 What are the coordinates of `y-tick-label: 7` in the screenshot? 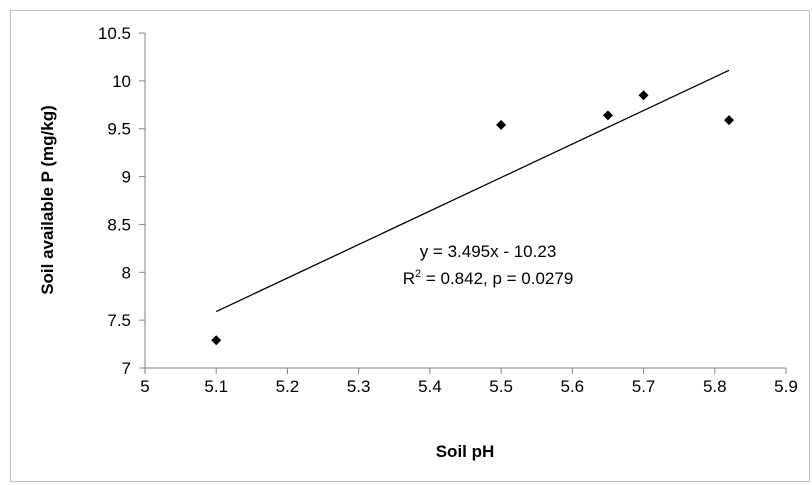 It's located at (126, 368).